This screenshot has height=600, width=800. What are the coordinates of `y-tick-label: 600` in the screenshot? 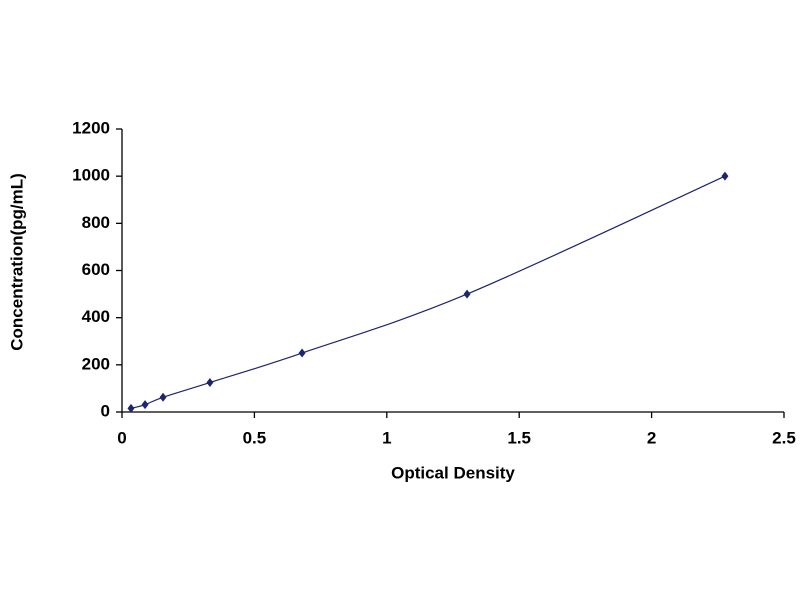 It's located at (96, 269).